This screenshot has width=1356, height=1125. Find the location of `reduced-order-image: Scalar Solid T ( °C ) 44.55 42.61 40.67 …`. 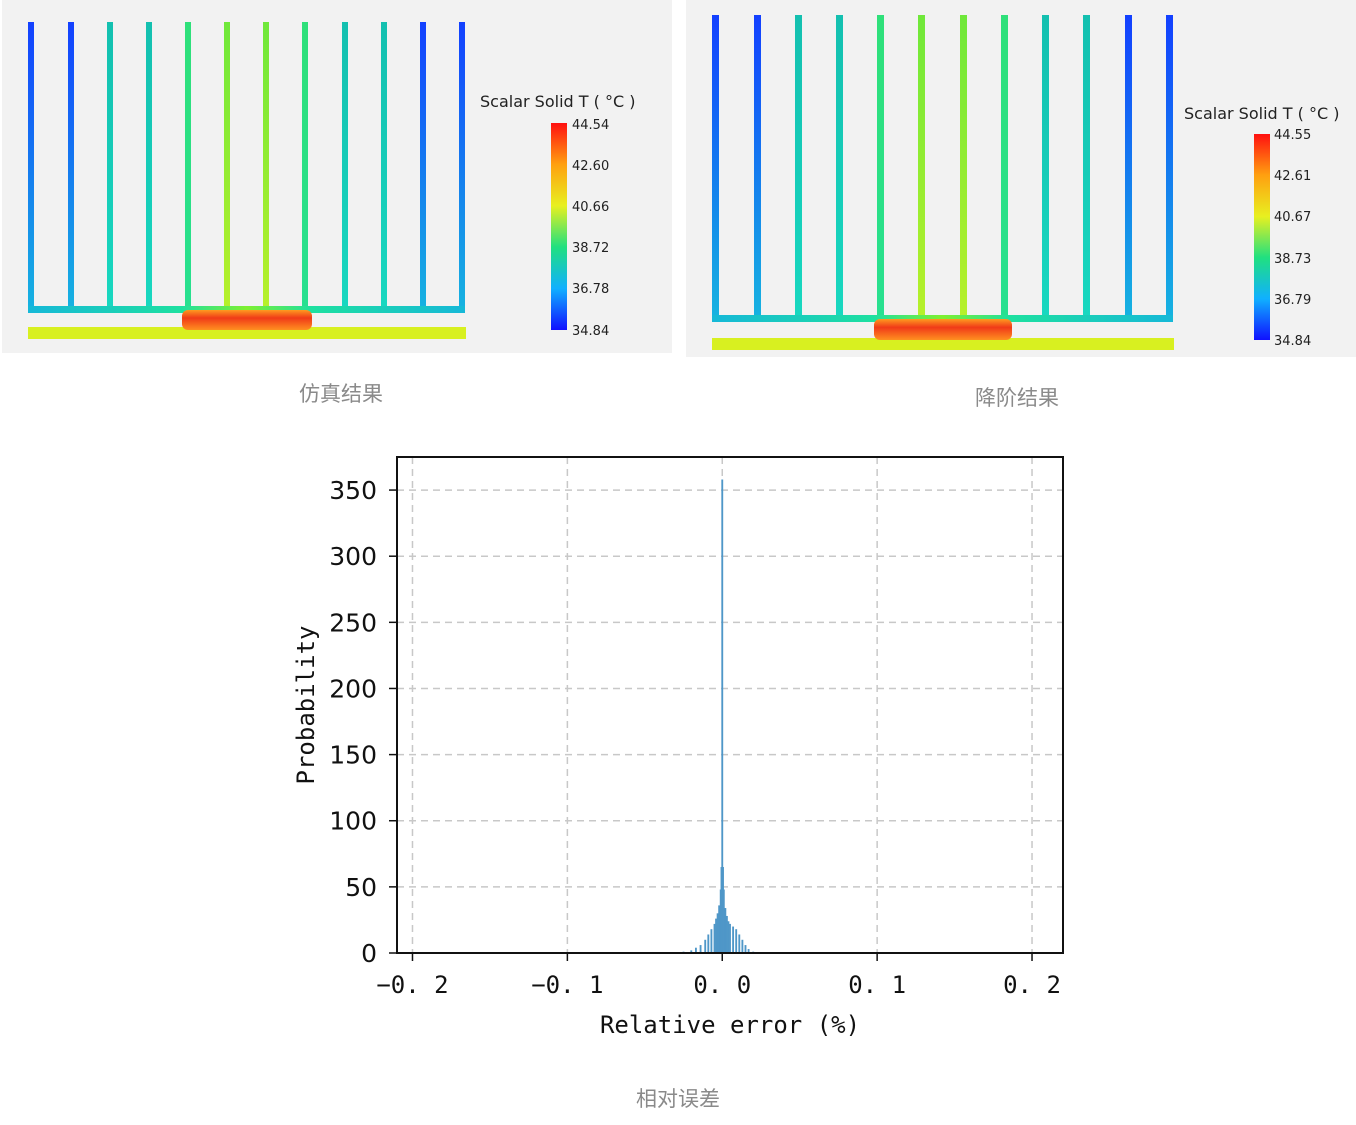

reduced-order-image: Scalar Solid T ( °C ) 44.55 42.61 40.67 … is located at coordinates (1025, 182).